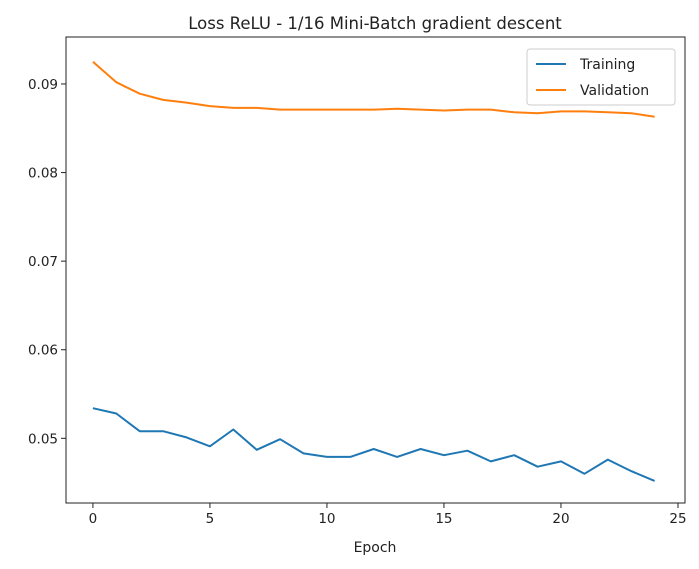  I want to click on y-tick-label: 0.07, so click(43, 262).